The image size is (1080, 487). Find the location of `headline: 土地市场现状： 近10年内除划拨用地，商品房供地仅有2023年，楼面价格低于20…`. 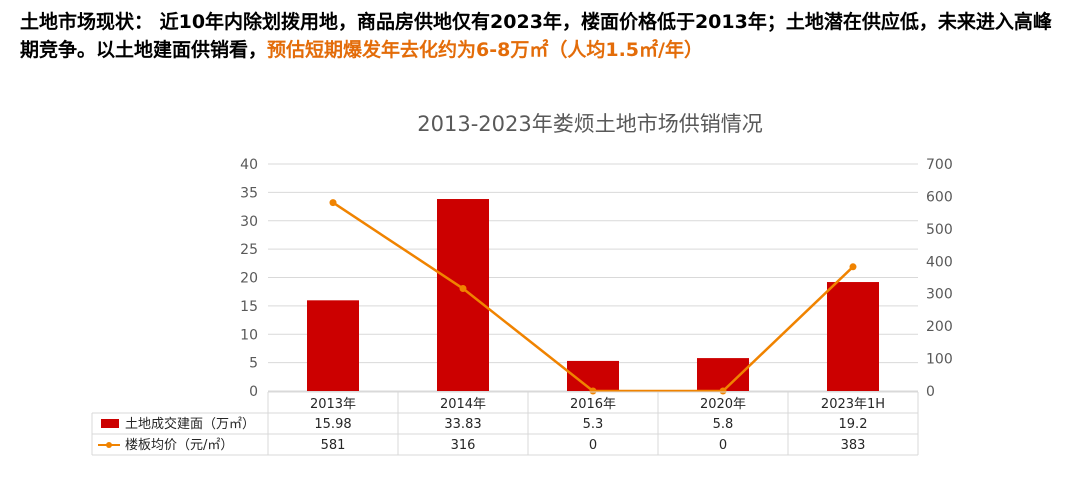

headline: 土地市场现状： 近10年内除划拨用地，商品房供地仅有2023年，楼面价格低于20… is located at coordinates (544, 36).